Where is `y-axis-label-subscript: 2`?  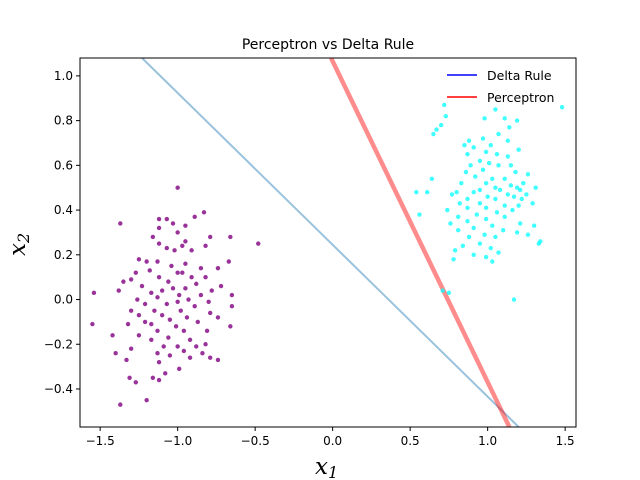 y-axis-label-subscript: 2 is located at coordinates (23, 238).